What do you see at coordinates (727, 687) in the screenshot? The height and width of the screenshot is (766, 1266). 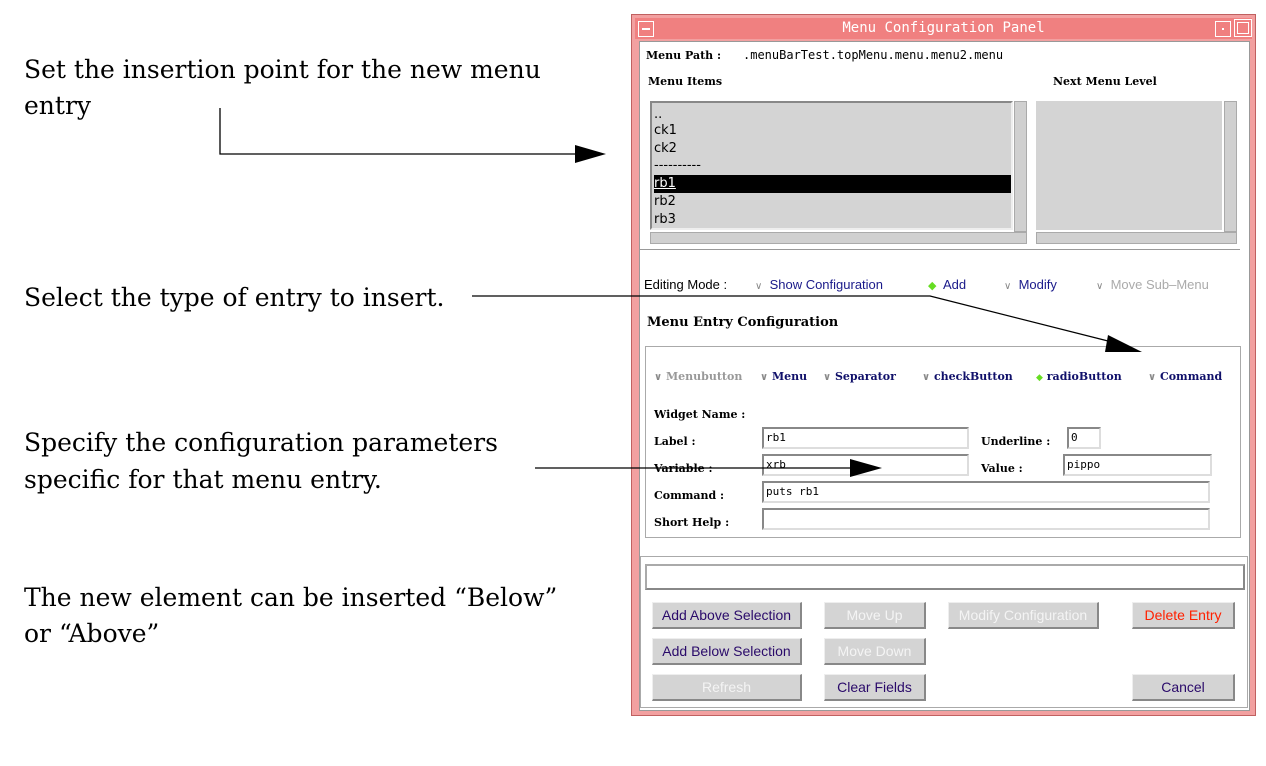 I see `refresh-button: Refresh` at bounding box center [727, 687].